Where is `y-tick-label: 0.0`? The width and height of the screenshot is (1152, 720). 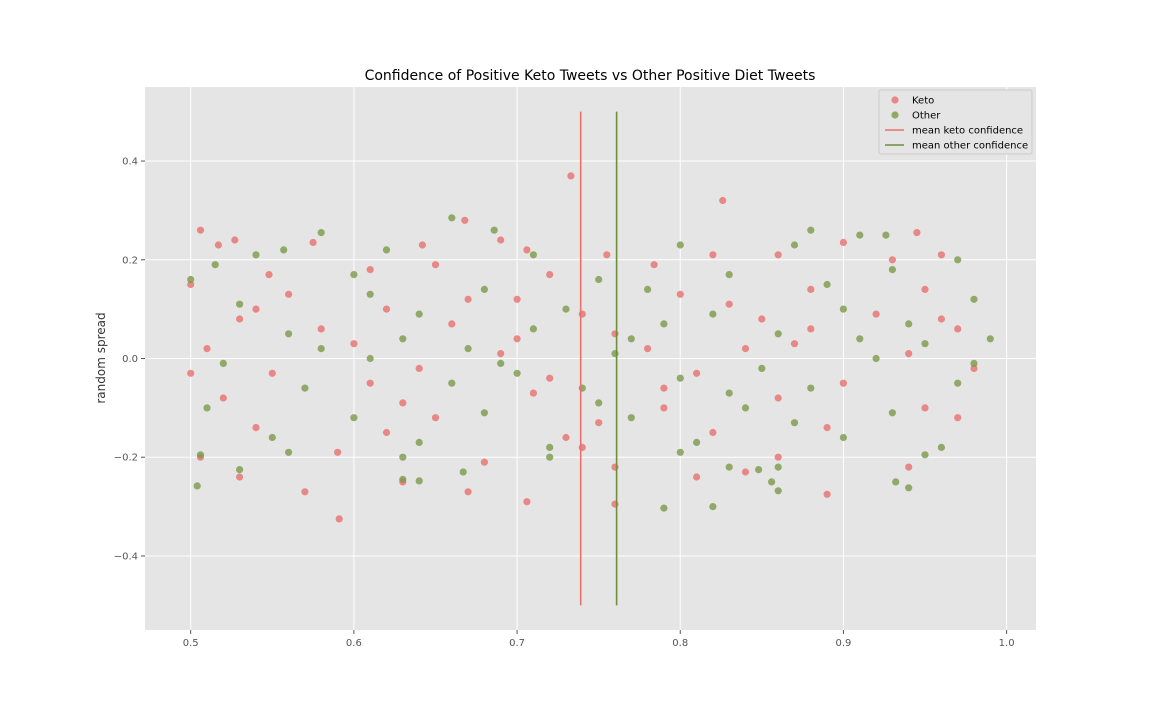 y-tick-label: 0.0 is located at coordinates (130, 359).